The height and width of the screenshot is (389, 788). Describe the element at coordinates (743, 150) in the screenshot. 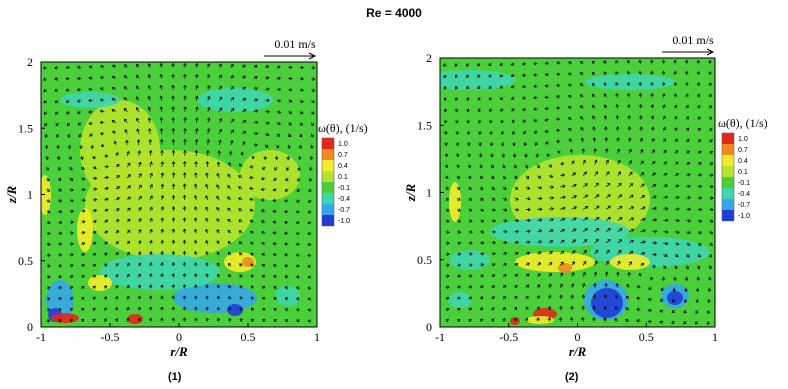

I see `colorbar-tick-label: 0.7` at that location.